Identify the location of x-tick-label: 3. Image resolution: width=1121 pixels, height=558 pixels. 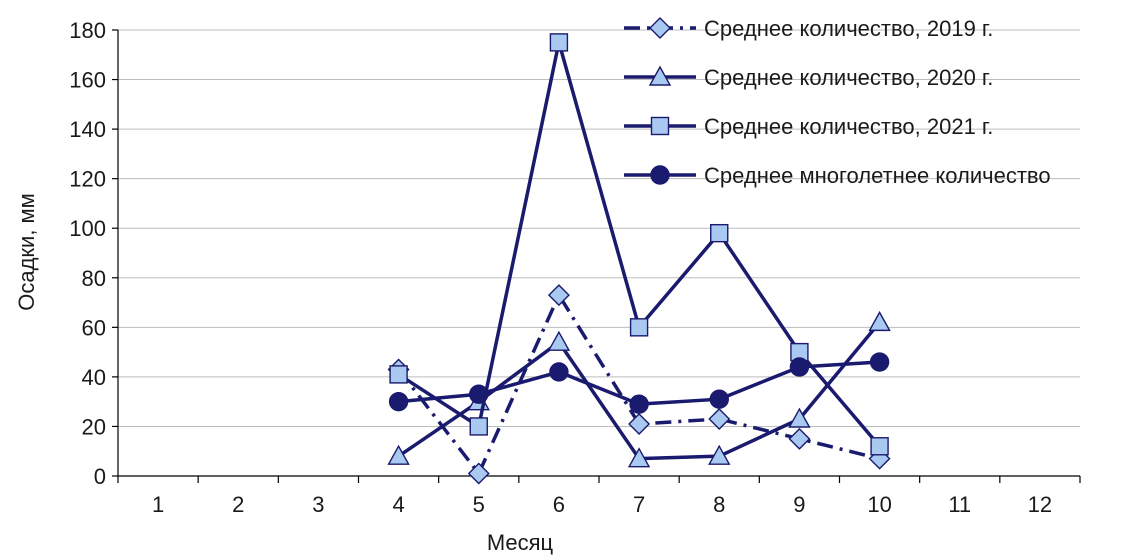
(318, 504).